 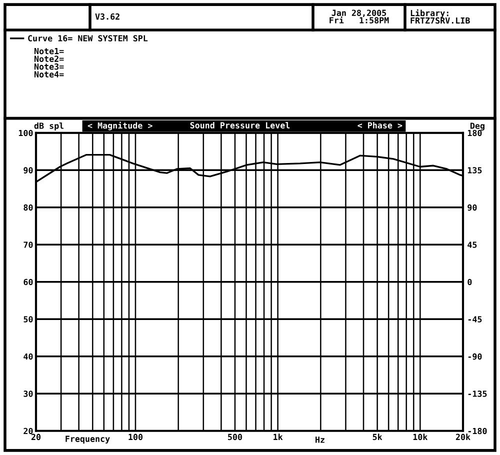 I want to click on y-tick-label: 50, so click(x=28, y=319).